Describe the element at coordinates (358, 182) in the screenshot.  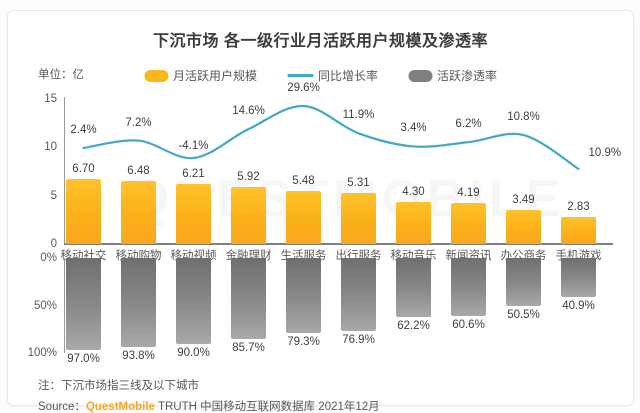
I see `mau-value-label: 5.31` at that location.